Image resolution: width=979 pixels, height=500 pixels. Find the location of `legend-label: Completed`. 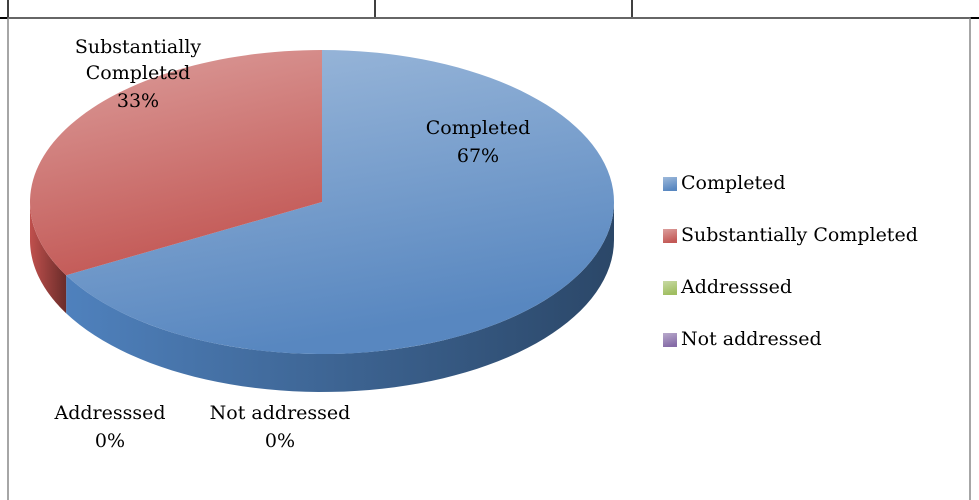

legend-label: Completed is located at coordinates (733, 183).